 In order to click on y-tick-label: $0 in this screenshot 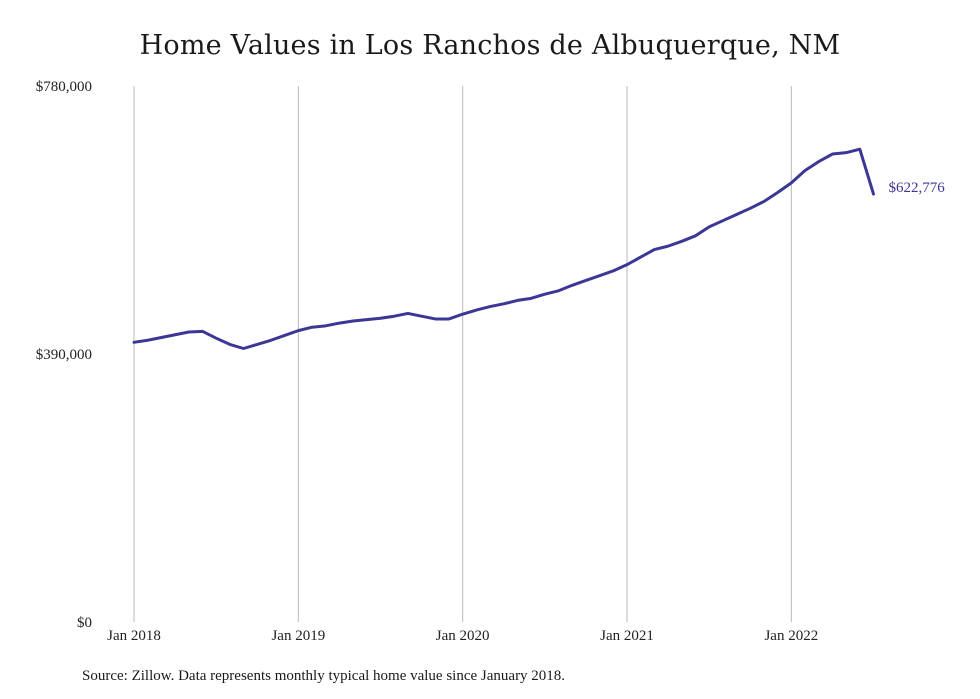, I will do `click(84, 623)`.